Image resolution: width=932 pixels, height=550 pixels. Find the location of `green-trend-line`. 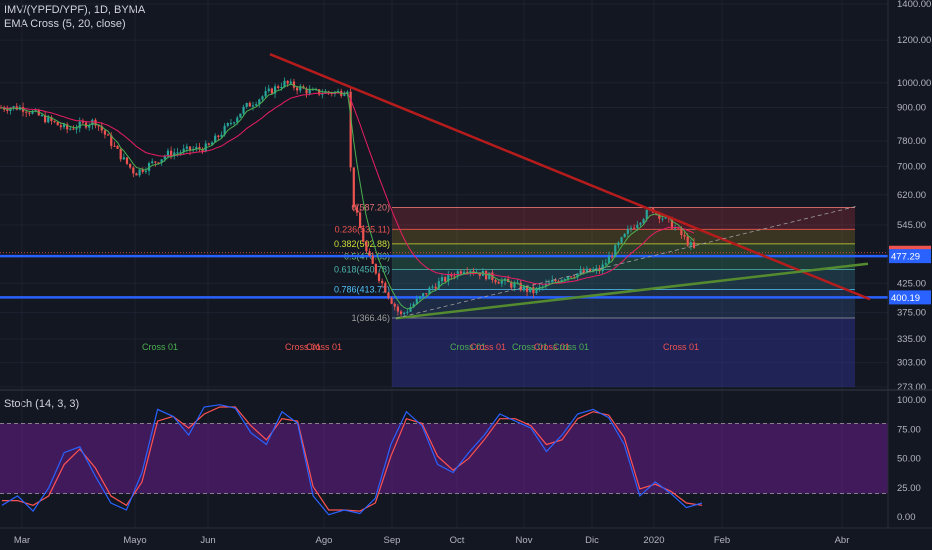

green-trend-line is located at coordinates (632, 291).